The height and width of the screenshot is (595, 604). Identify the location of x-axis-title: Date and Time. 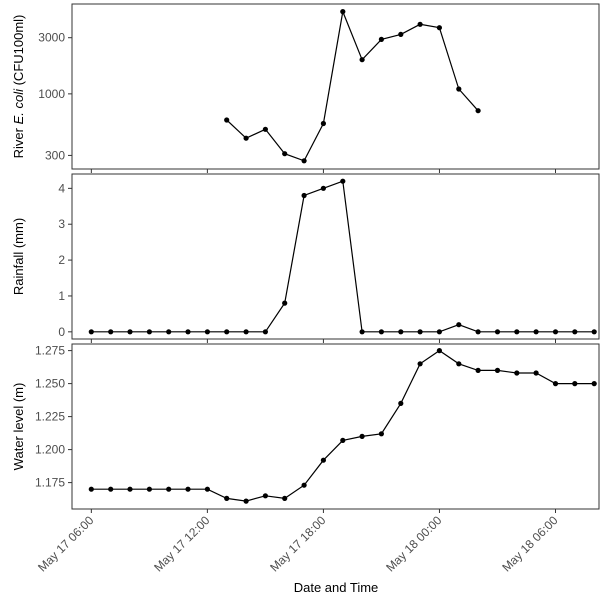
(336, 587).